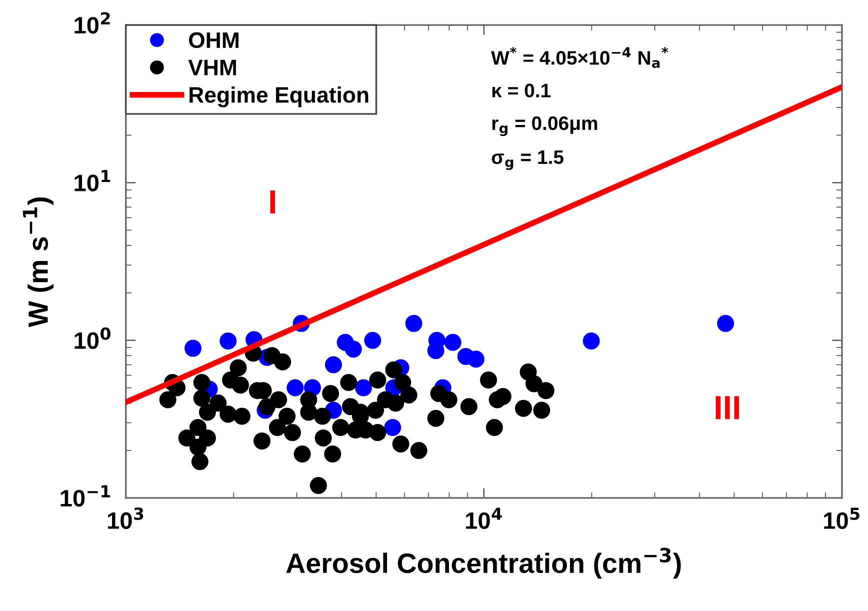 This screenshot has width=868, height=611. I want to click on y-tick-label: 10$^{0}$, so click(92, 338).